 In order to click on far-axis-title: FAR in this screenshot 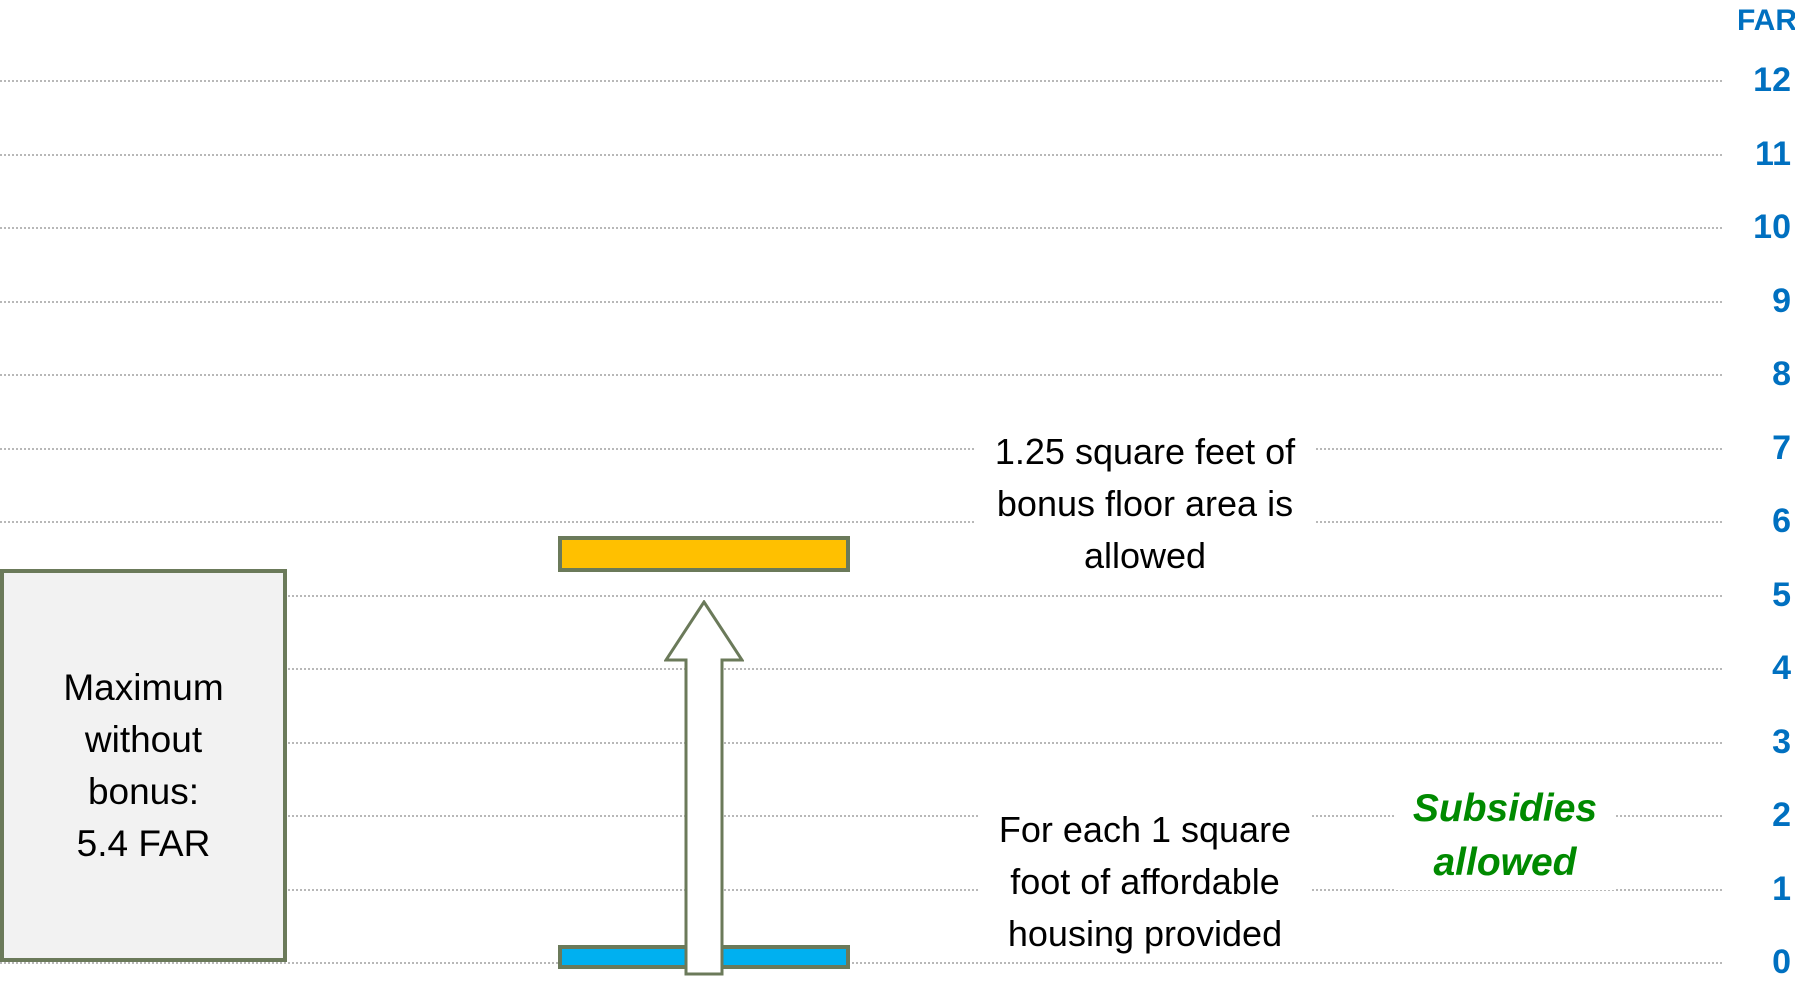, I will do `click(1766, 20)`.